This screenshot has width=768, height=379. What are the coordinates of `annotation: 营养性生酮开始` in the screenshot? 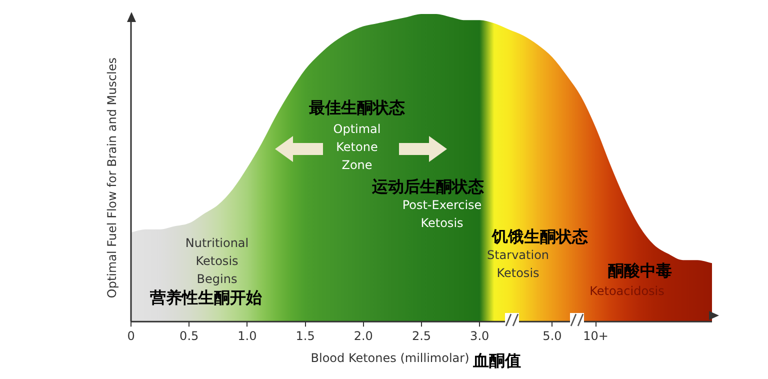 It's located at (206, 298).